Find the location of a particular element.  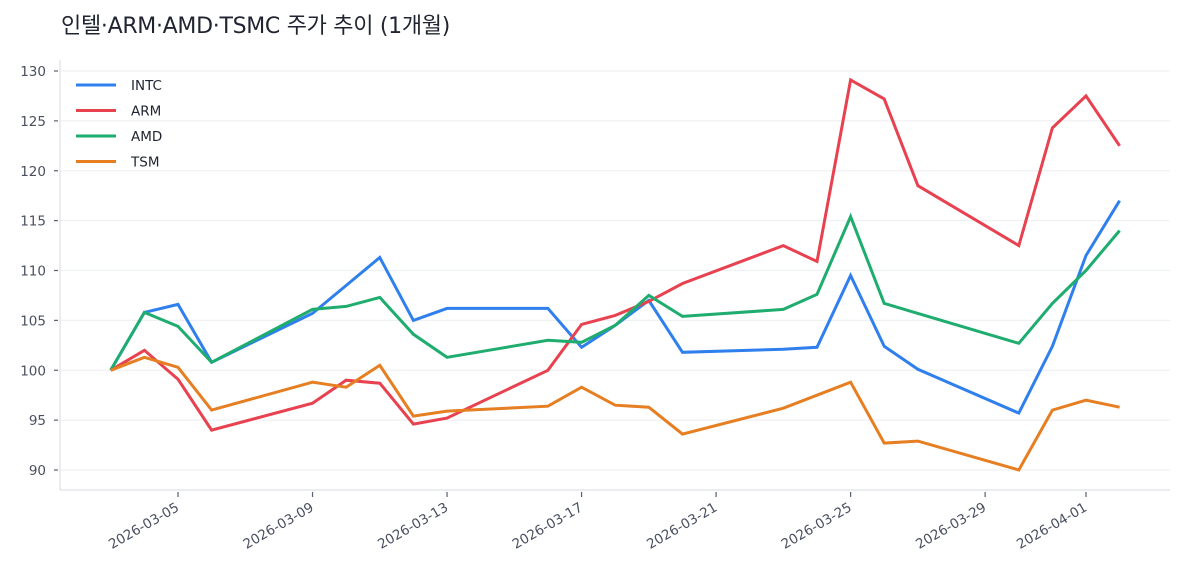

legend-label-arm: ARM is located at coordinates (146, 112).